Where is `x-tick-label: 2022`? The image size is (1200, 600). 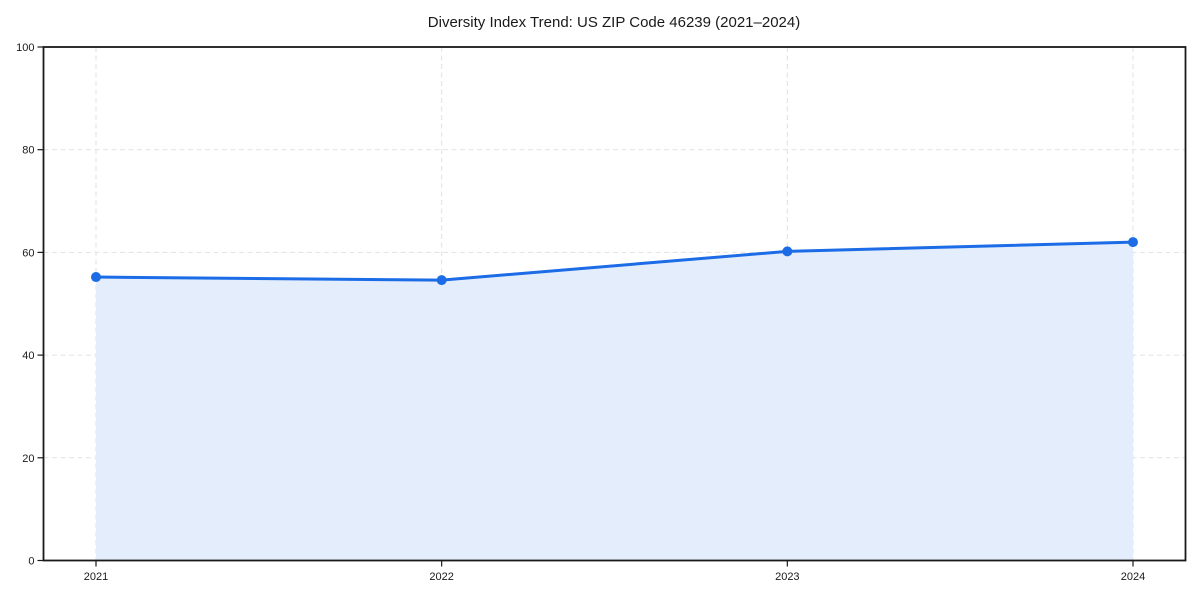
x-tick-label: 2022 is located at coordinates (441, 577).